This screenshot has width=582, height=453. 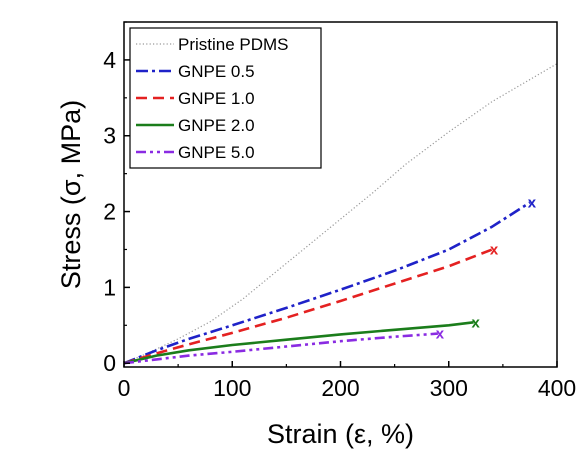 What do you see at coordinates (109, 363) in the screenshot?
I see `y-tick-label: 0` at bounding box center [109, 363].